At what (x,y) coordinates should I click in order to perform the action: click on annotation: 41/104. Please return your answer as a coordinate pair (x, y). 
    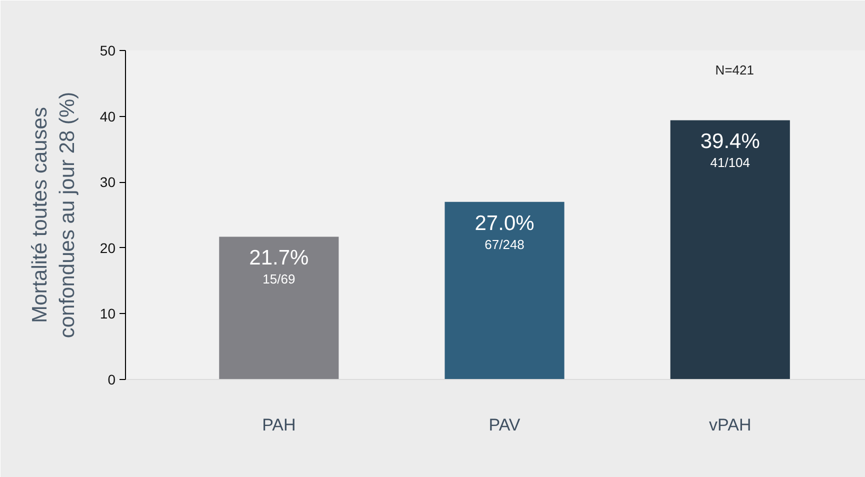
    Looking at the image, I should click on (730, 162).